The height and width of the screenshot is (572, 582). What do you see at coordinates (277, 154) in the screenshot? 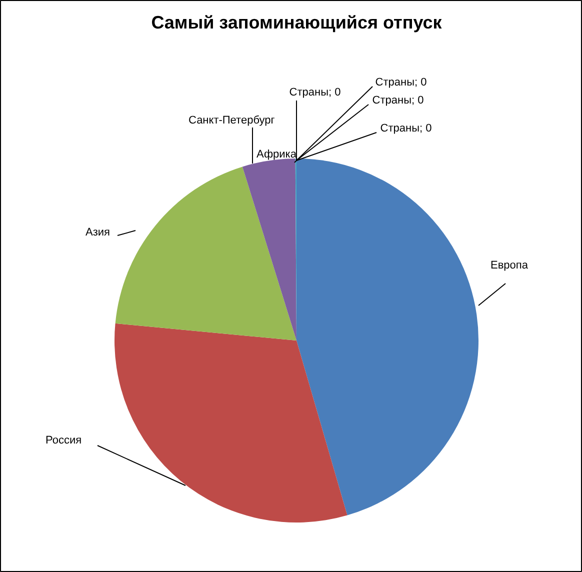
I see `slice-label: Африка` at bounding box center [277, 154].